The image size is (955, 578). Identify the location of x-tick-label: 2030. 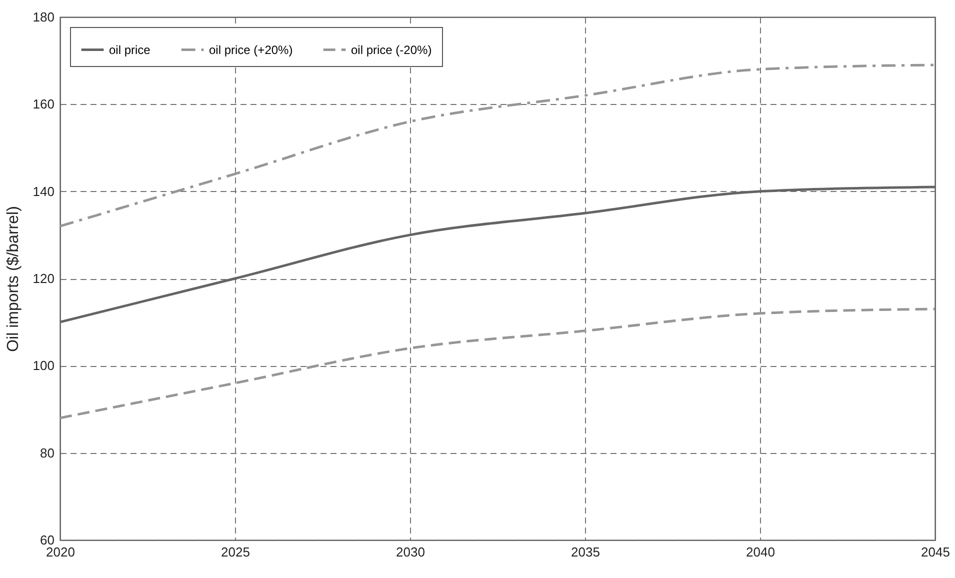
(410, 552).